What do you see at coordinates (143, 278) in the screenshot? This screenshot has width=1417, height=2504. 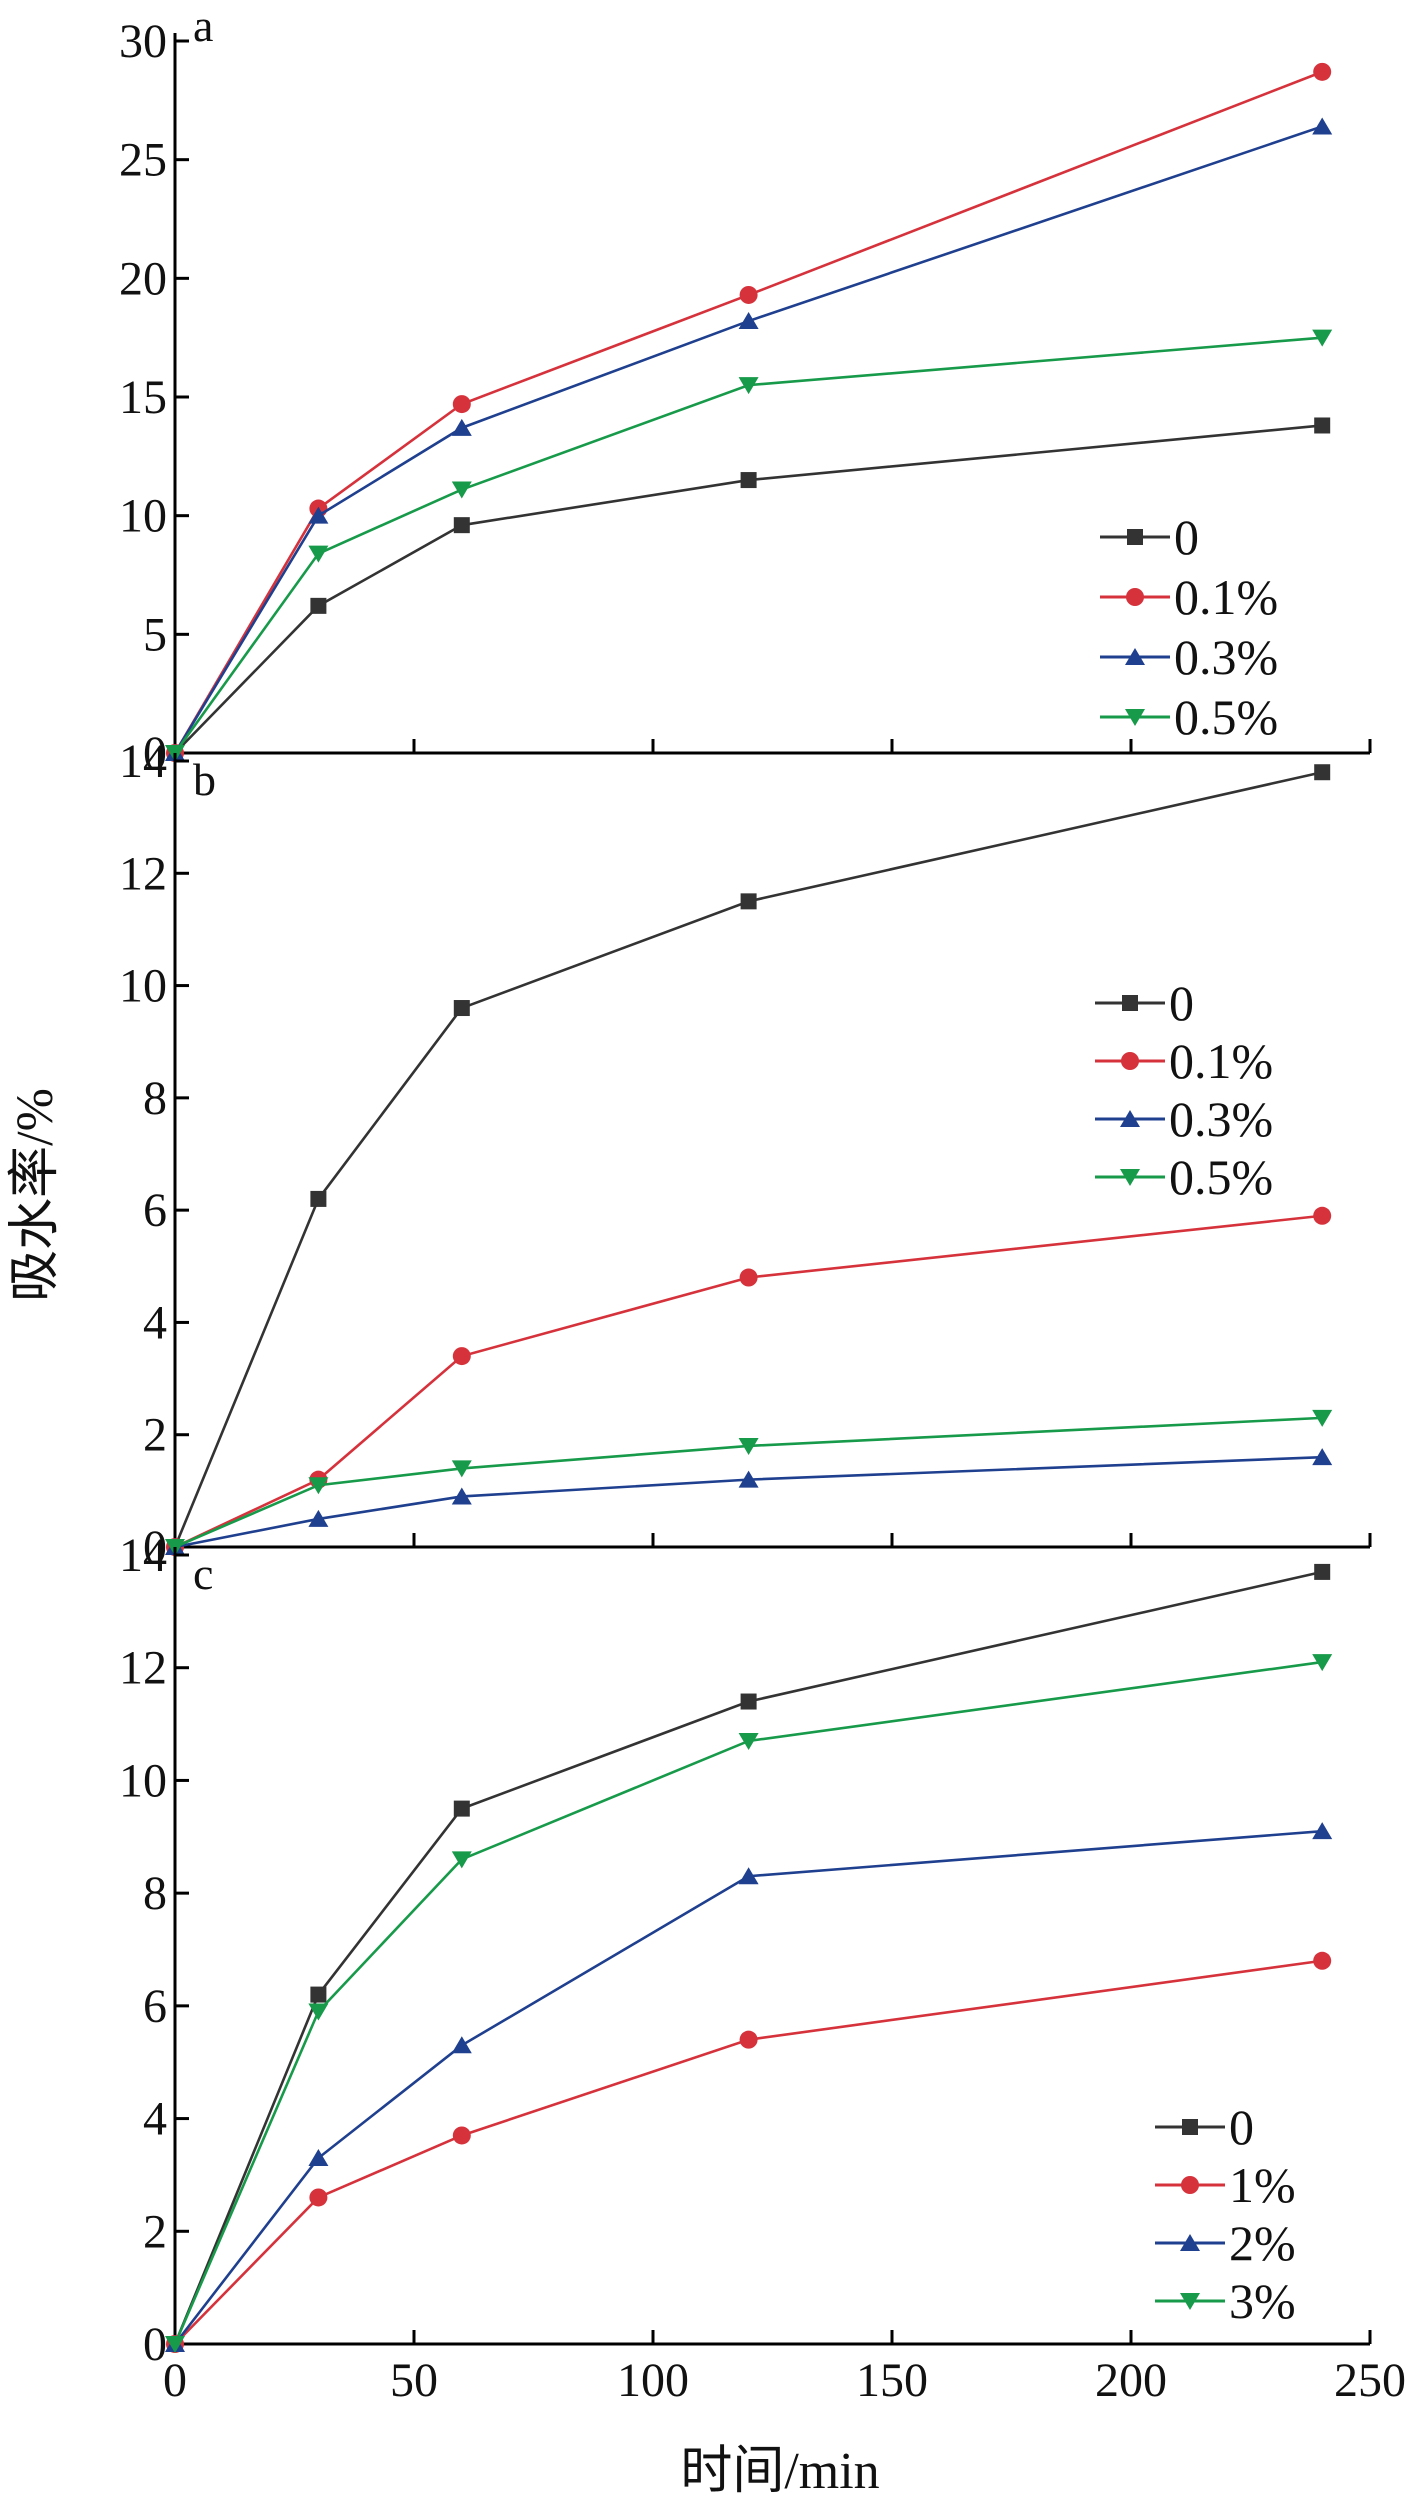 I see `y-tick-label: 20` at bounding box center [143, 278].